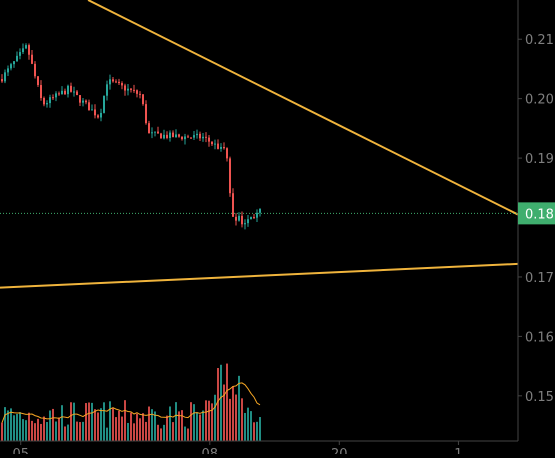  I want to click on price-tick-label: 0.15, so click(539, 397).